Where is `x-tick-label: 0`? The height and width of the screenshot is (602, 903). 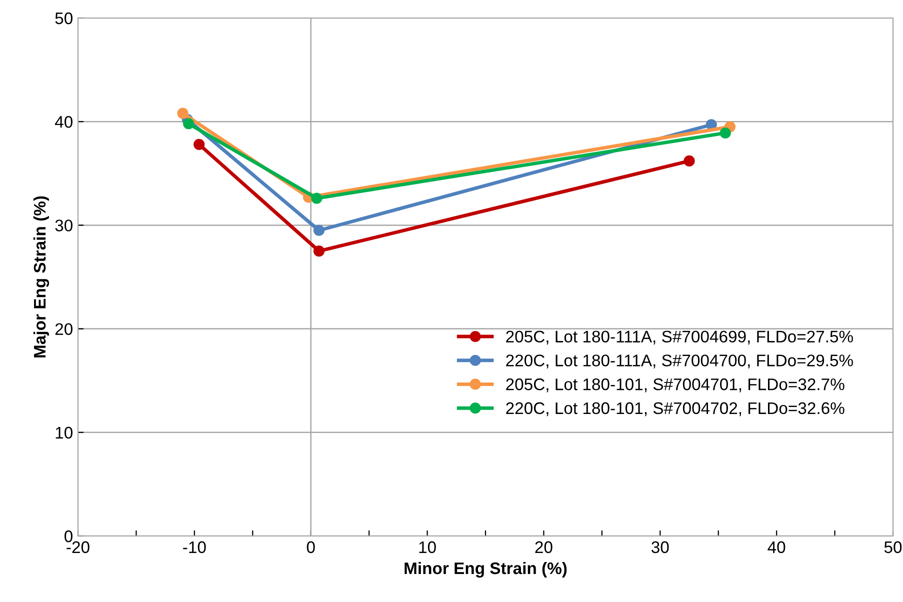 x-tick-label: 0 is located at coordinates (310, 547).